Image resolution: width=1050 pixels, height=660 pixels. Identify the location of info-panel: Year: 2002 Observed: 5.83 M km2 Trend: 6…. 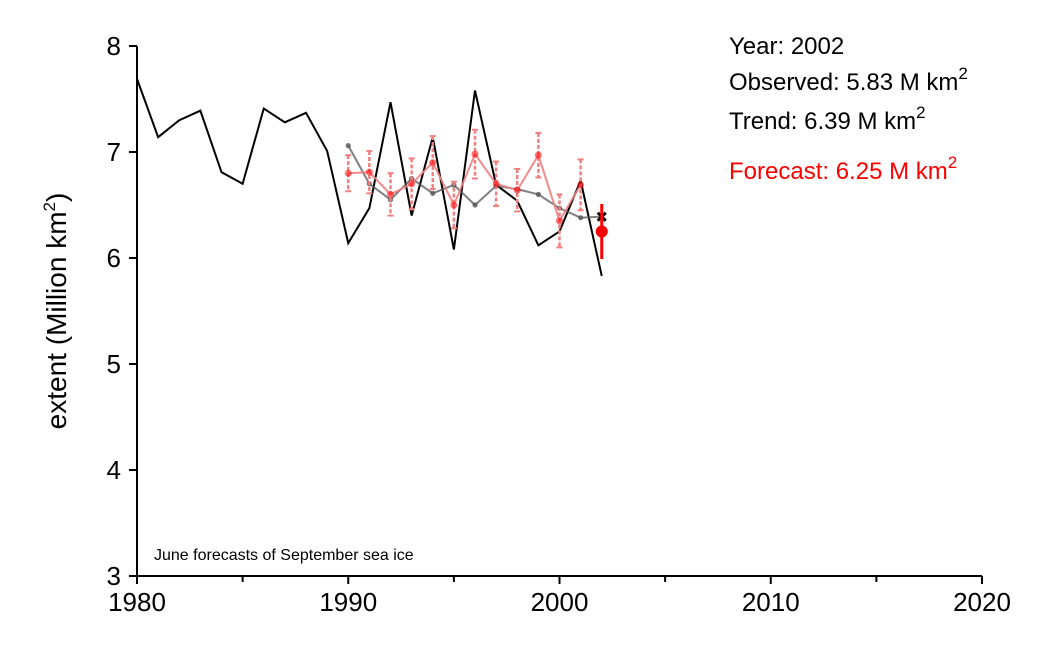
(848, 109).